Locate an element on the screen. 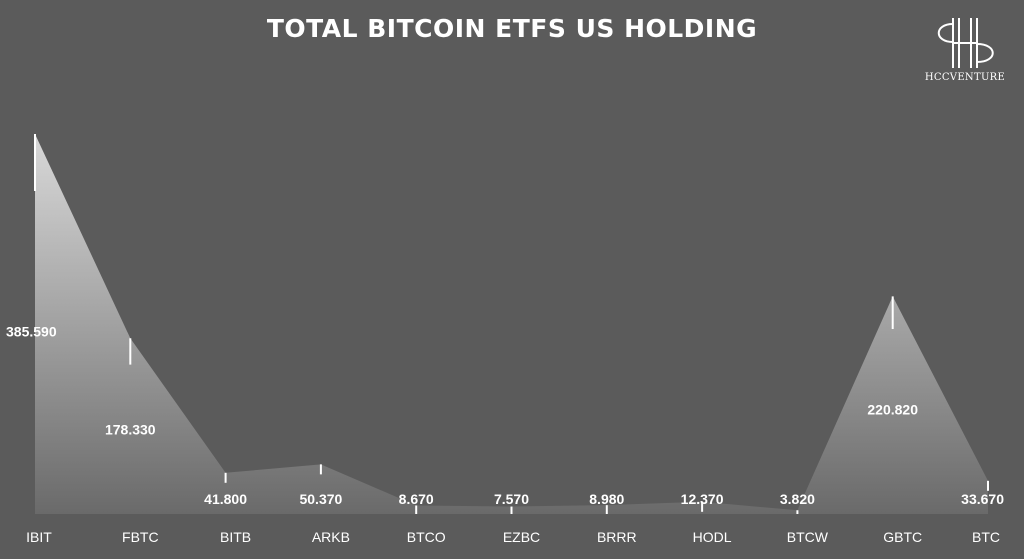  chart-title: TOTAL BITCOIN ETFS US HOLDING is located at coordinates (512, 28).